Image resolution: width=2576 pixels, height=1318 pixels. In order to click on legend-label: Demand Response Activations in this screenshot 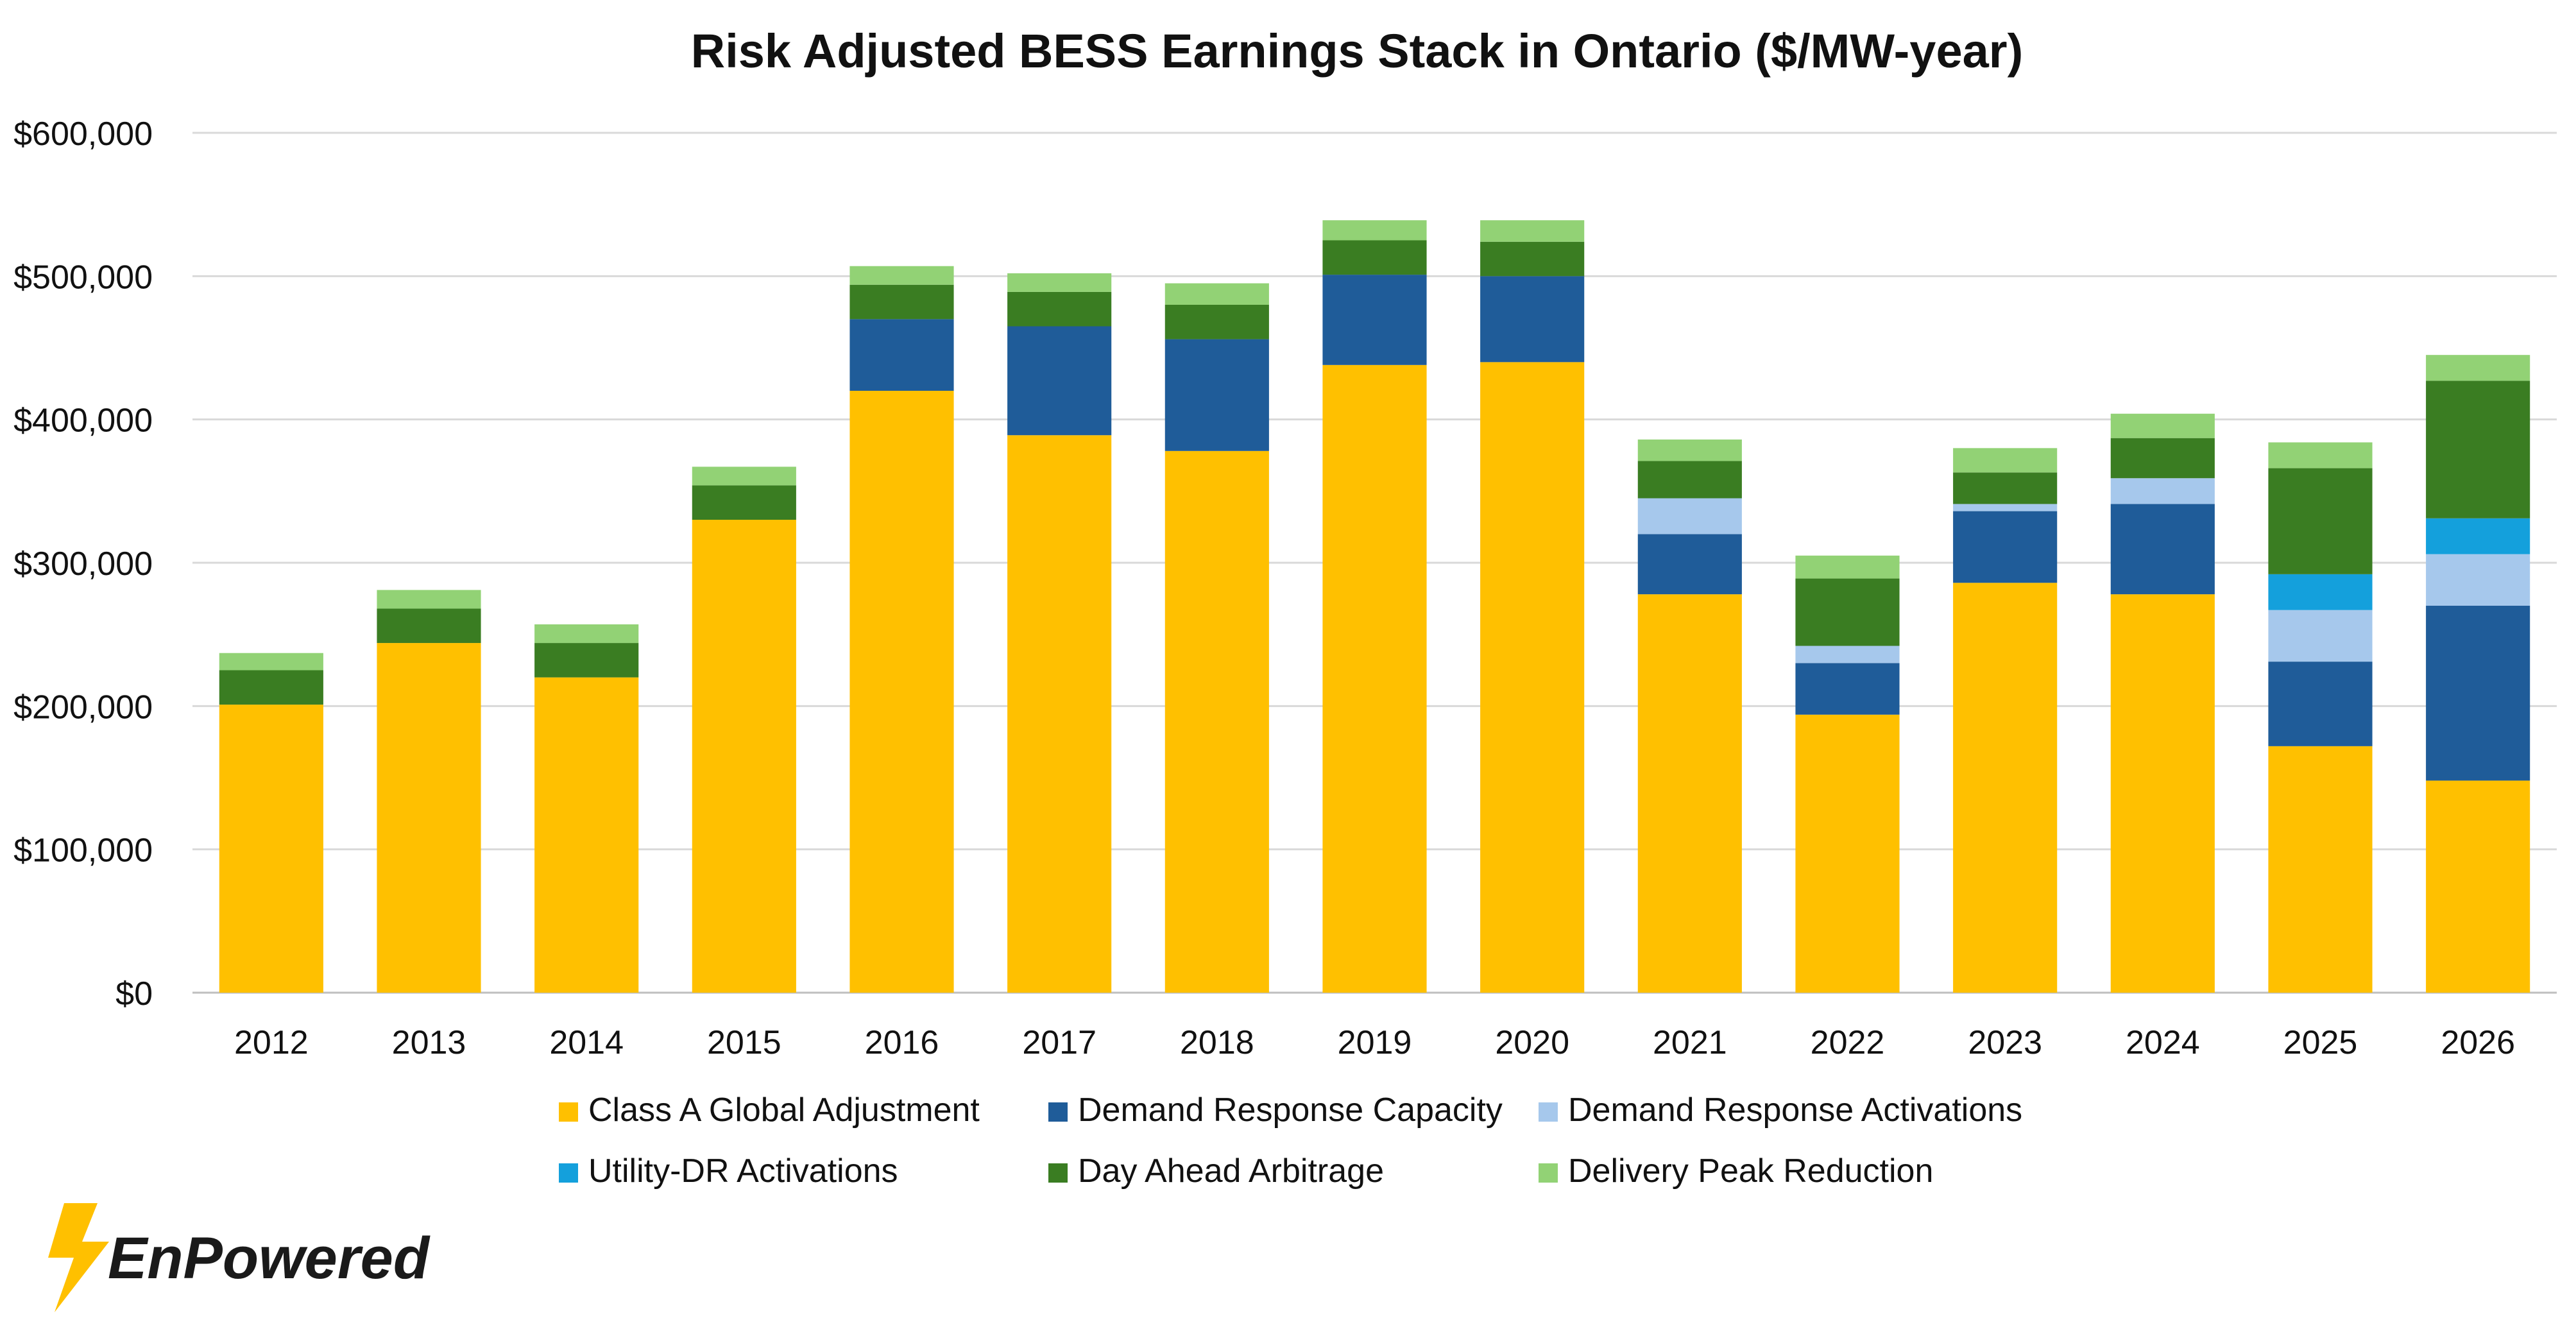, I will do `click(1795, 1110)`.